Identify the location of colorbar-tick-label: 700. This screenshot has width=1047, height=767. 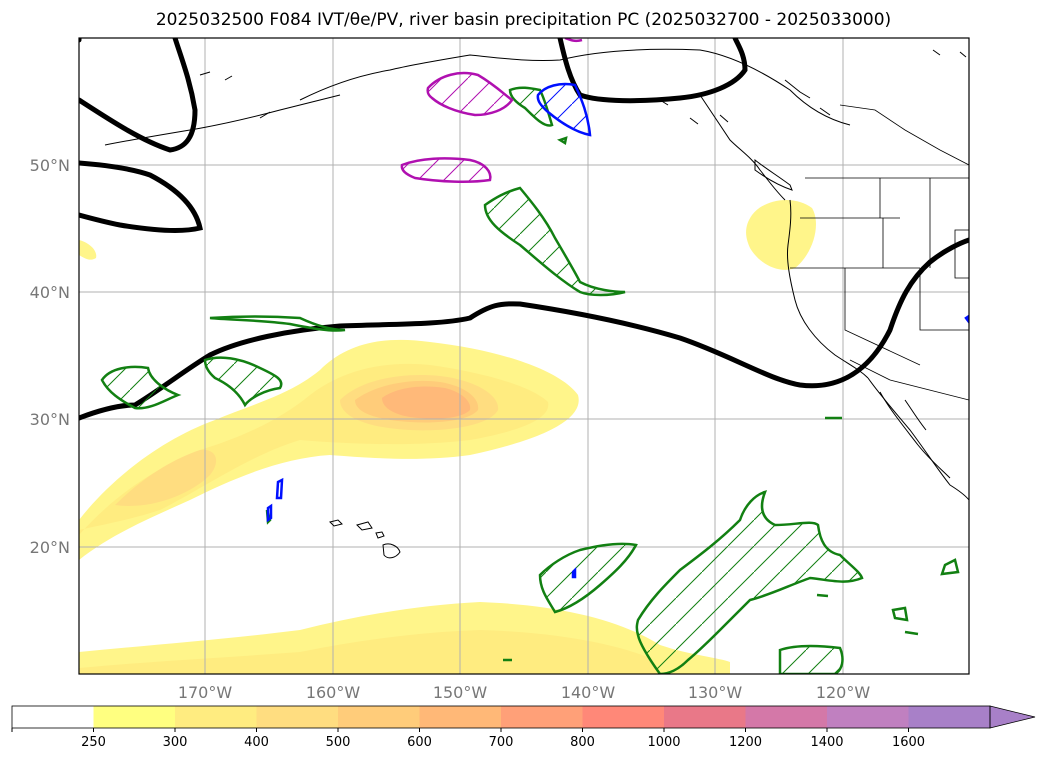
(501, 742).